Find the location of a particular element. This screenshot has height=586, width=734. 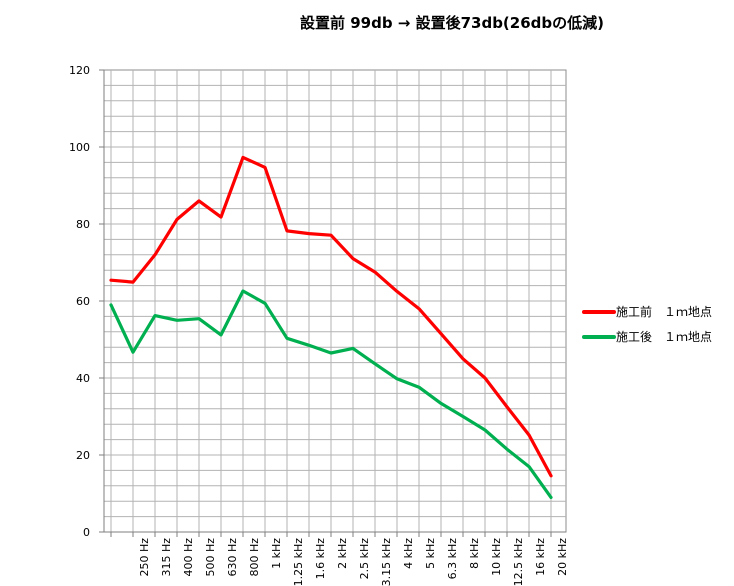

x-tick-label: 8 kHz is located at coordinates (474, 553).